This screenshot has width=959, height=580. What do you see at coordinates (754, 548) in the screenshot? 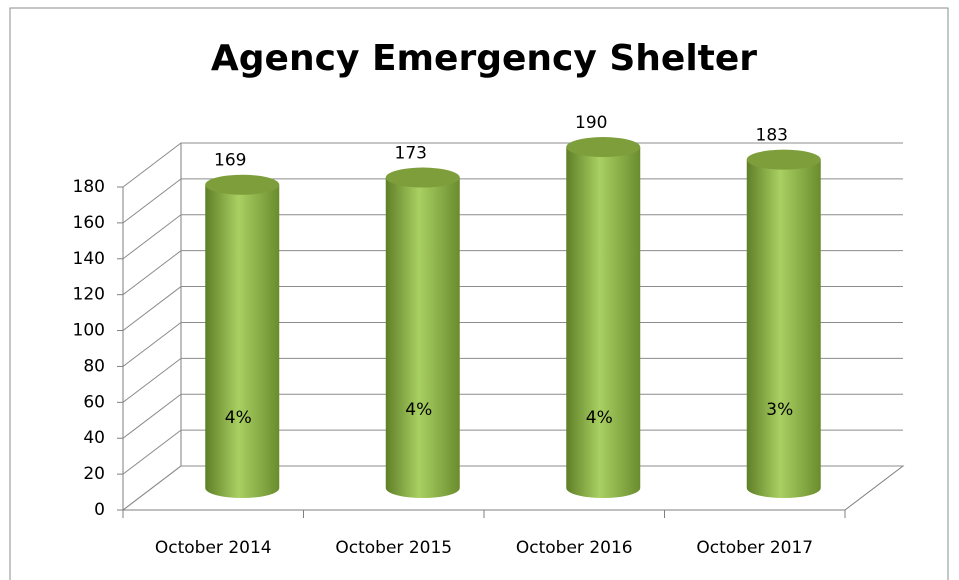
I see `x-tick-label: October 2017` at bounding box center [754, 548].